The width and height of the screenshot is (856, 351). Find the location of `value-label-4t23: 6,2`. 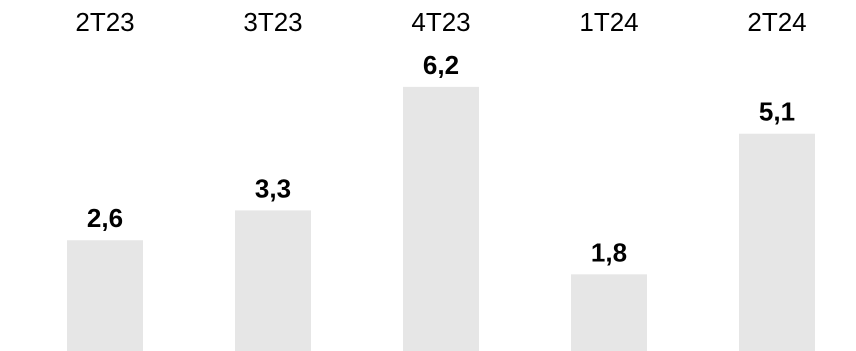

value-label-4t23: 6,2 is located at coordinates (441, 65).